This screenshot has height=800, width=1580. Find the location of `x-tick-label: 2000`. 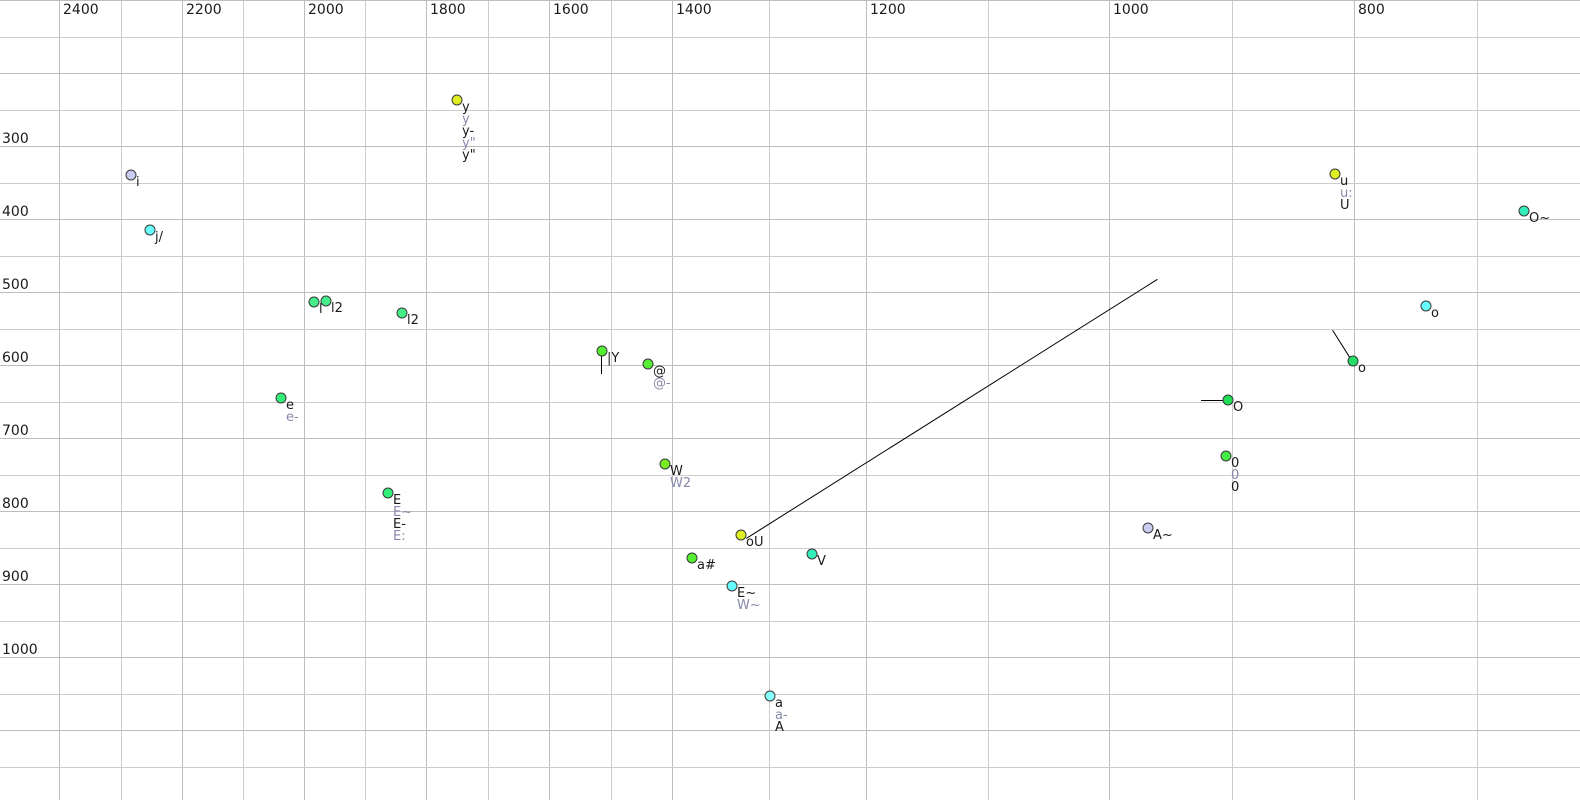

x-tick-label: 2000 is located at coordinates (326, 10).